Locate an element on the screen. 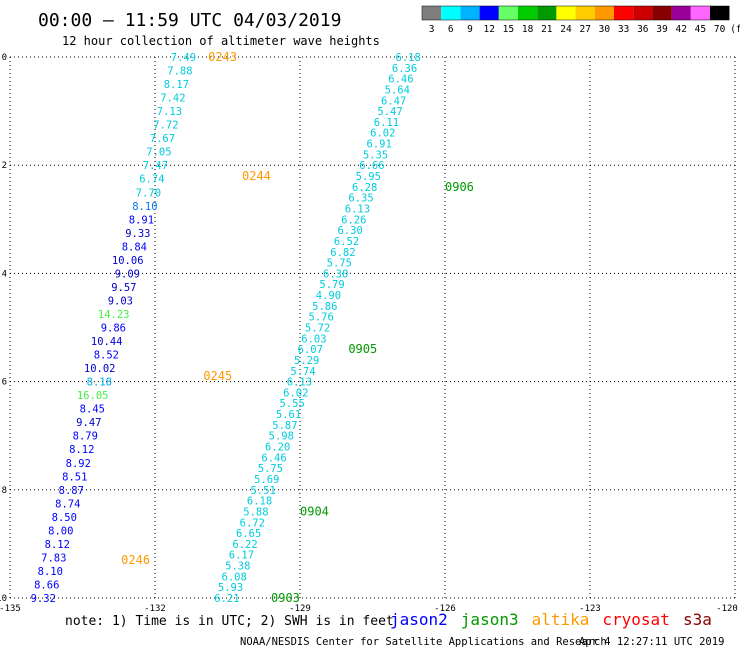 This screenshot has height=650, width=740. pass-id-label: 0903 is located at coordinates (285, 598).